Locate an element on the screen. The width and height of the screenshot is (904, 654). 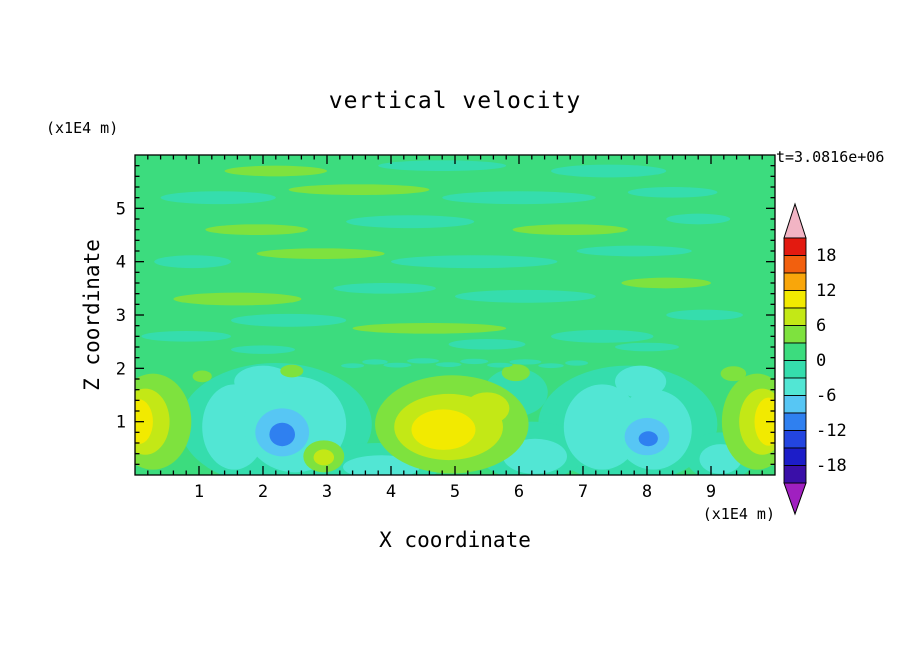
colorbar-tick-label: 12 is located at coordinates (826, 291).